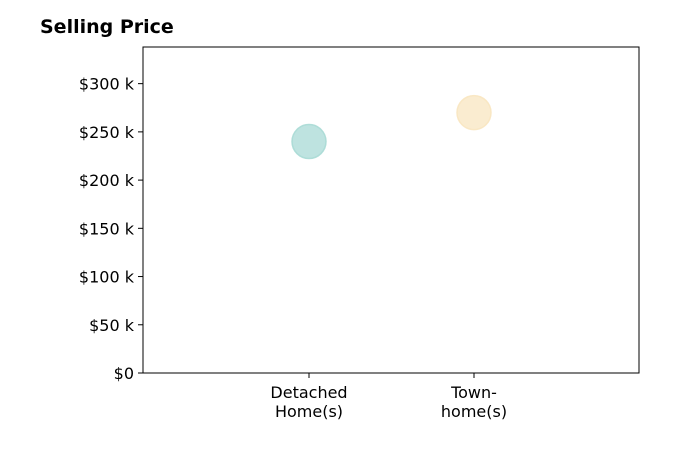 This screenshot has height=462, width=679. I want to click on x-tick-label: Detached, so click(308, 392).